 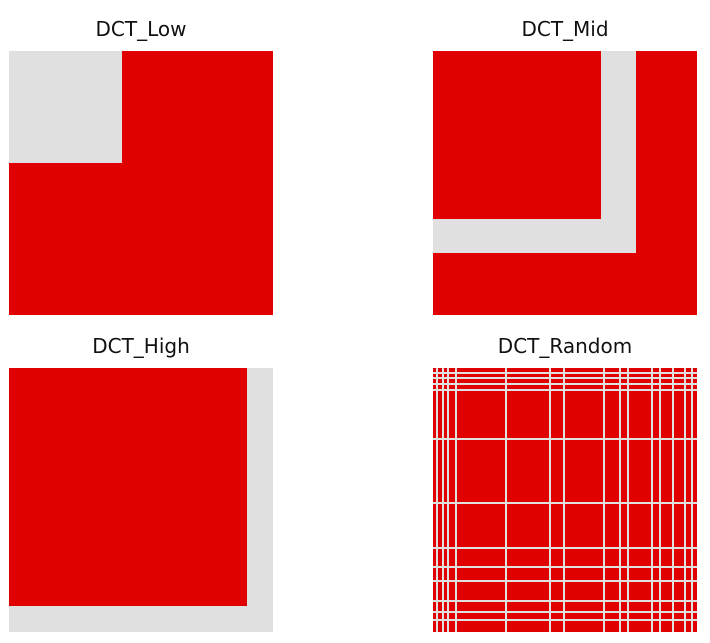 I want to click on dct-mid-title: DCT_Mid, so click(x=565, y=29).